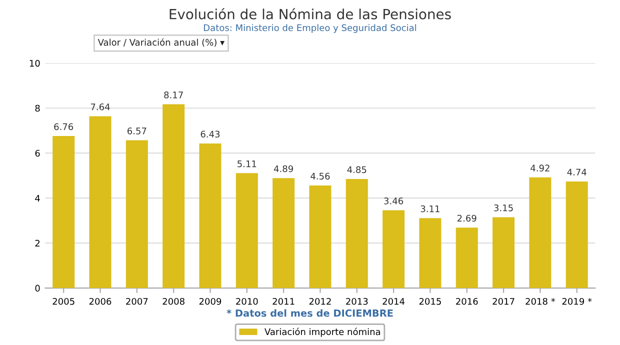  Describe the element at coordinates (576, 172) in the screenshot. I see `data-label: 4.74` at that location.